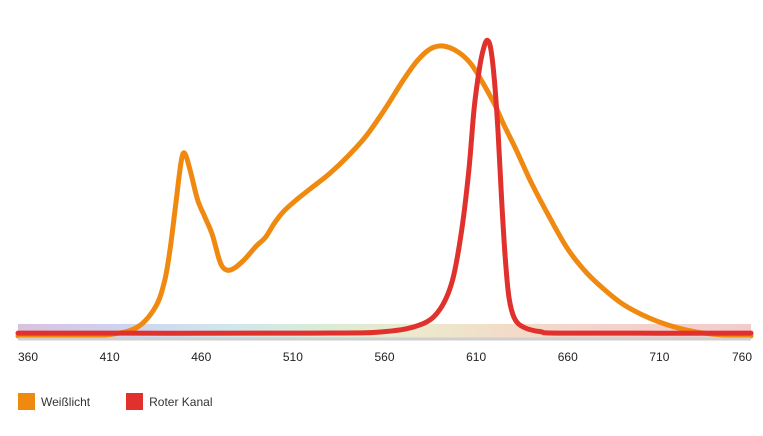 Image resolution: width=763 pixels, height=436 pixels. Describe the element at coordinates (115, 401) in the screenshot. I see `legend: Weißlicht Roter Kanal` at that location.